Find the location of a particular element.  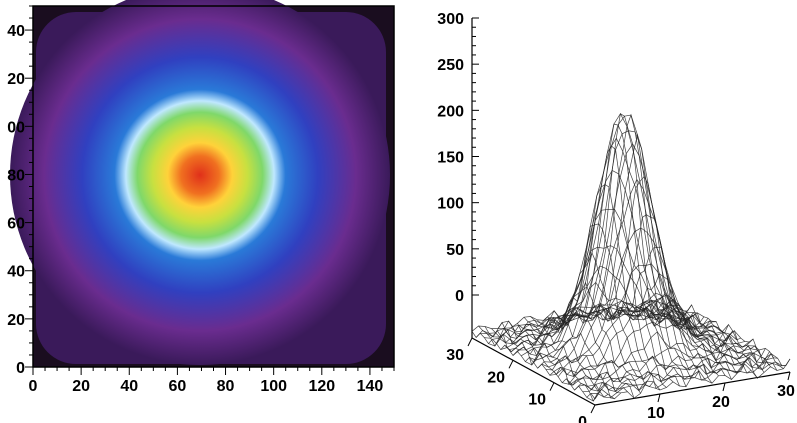

z-tick-label: 0 is located at coordinates (459, 296).